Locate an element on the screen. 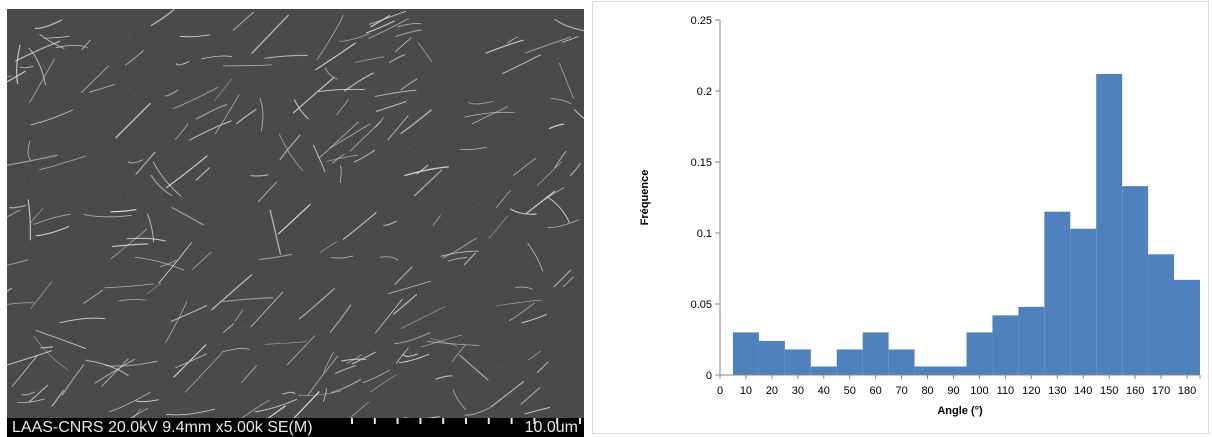  y-tick-label: 0.15 is located at coordinates (701, 163).